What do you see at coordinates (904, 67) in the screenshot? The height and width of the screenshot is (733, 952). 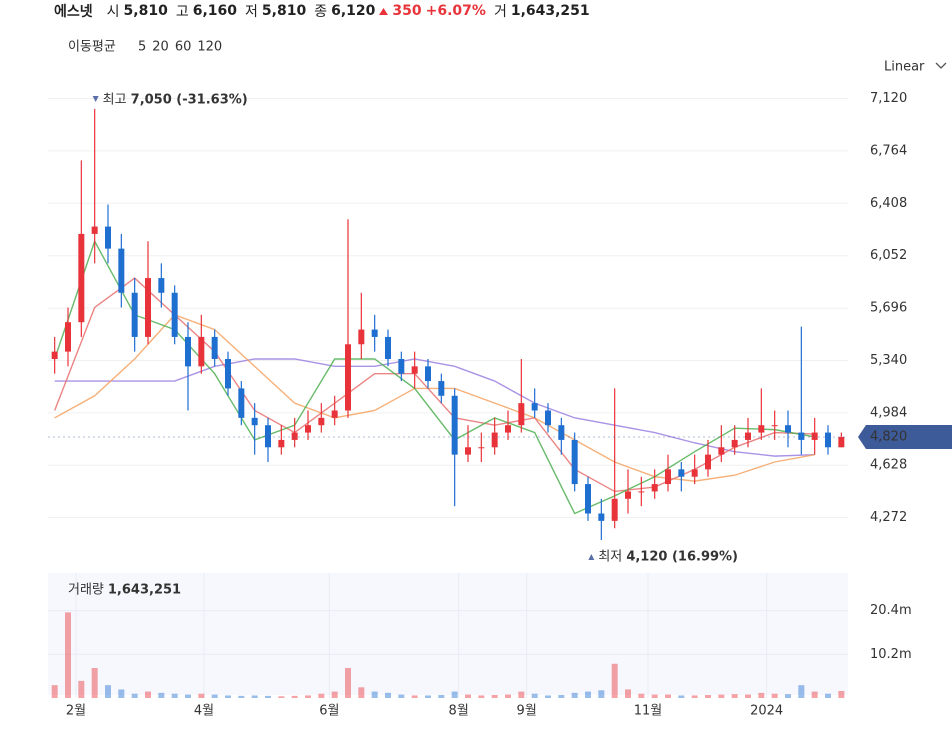 I see `scale-toggle: Linear` at bounding box center [904, 67].